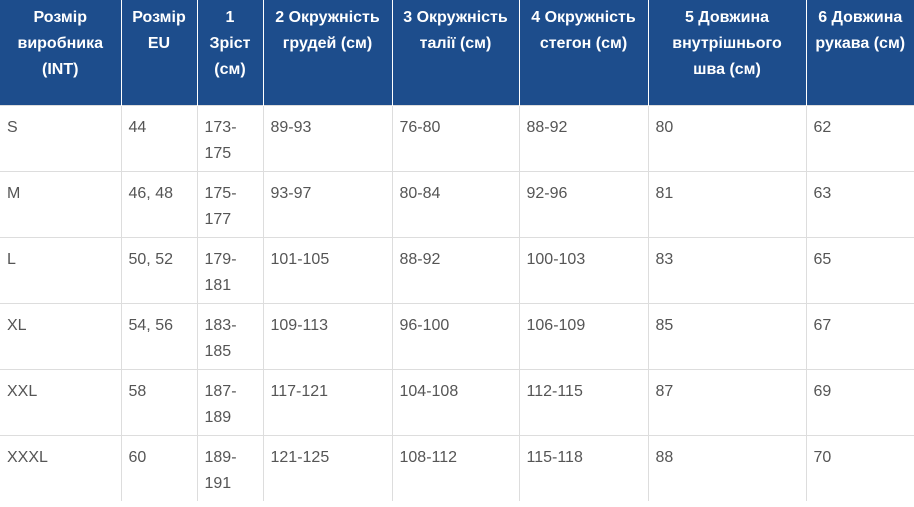  What do you see at coordinates (229, 269) in the screenshot?
I see `table-cell: 179-181` at bounding box center [229, 269].